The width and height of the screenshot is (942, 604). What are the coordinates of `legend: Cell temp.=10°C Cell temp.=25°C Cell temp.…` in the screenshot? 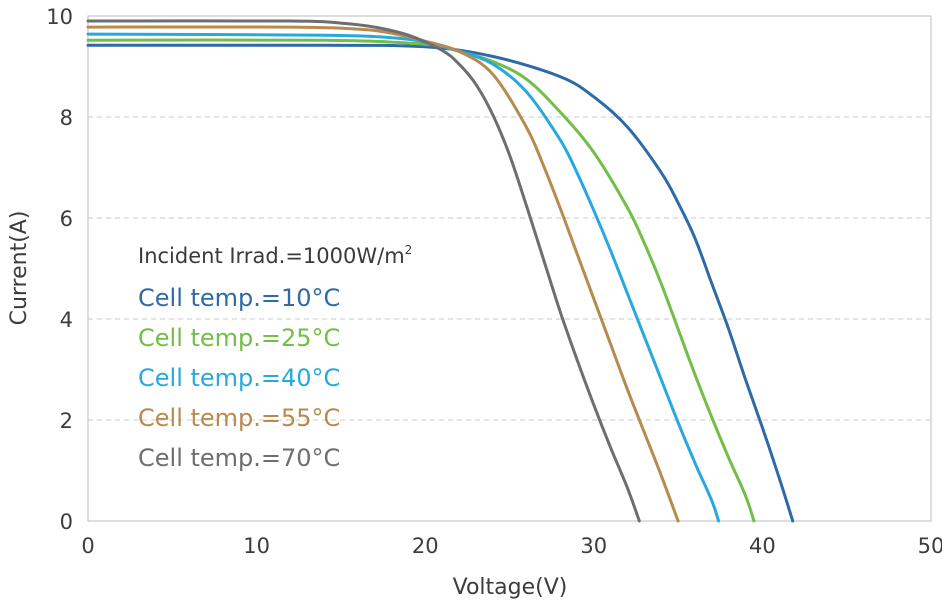 It's located at (239, 378).